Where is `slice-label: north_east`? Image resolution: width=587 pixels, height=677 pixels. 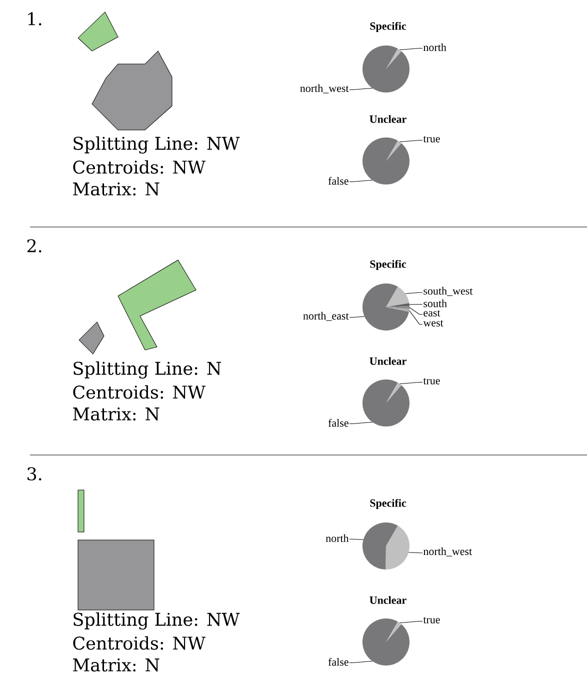
slice-label: north_east is located at coordinates (326, 316).